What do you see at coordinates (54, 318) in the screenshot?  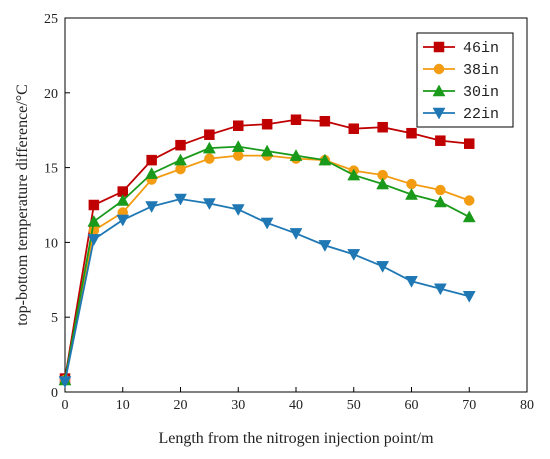 I see `y-tick-label: 5` at bounding box center [54, 318].